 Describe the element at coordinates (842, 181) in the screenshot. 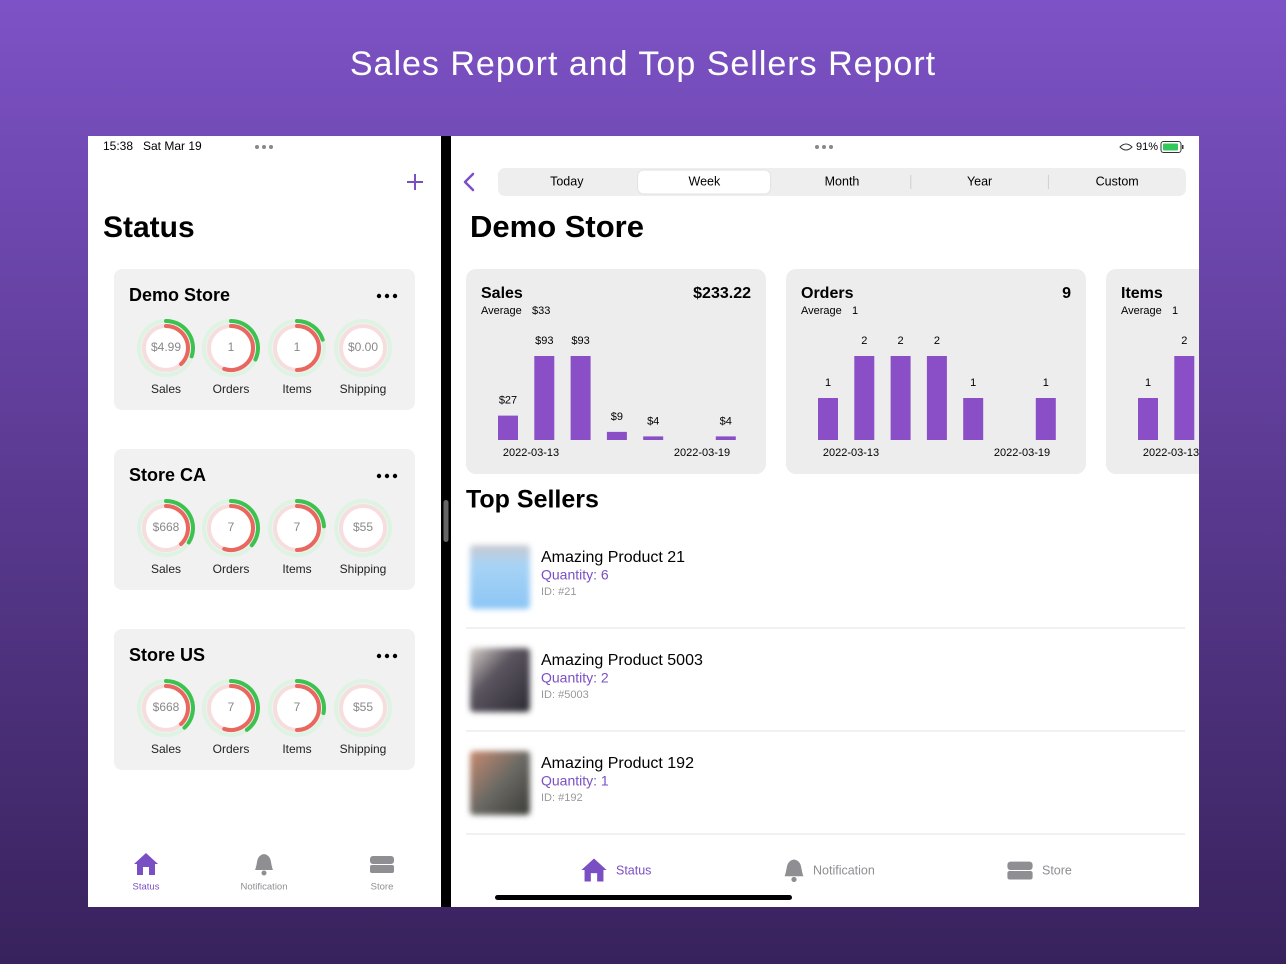

I see `segment: Month` at that location.